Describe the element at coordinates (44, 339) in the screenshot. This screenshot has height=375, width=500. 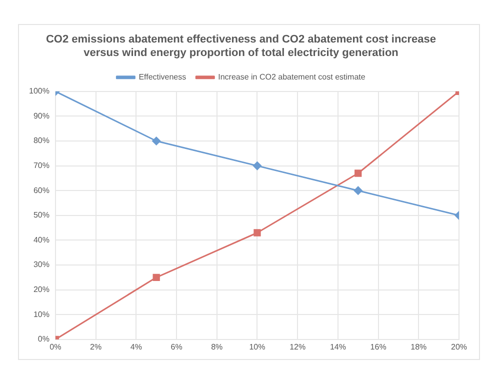
I see `y-tick-label: 0%` at that location.